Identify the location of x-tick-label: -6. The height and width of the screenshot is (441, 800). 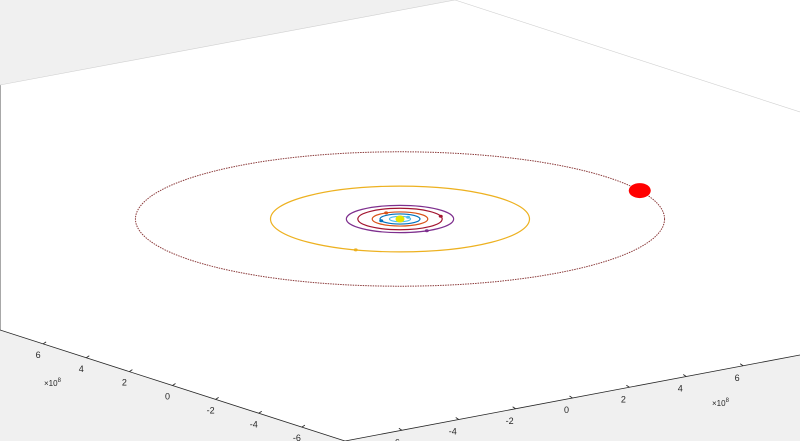
(396, 439).